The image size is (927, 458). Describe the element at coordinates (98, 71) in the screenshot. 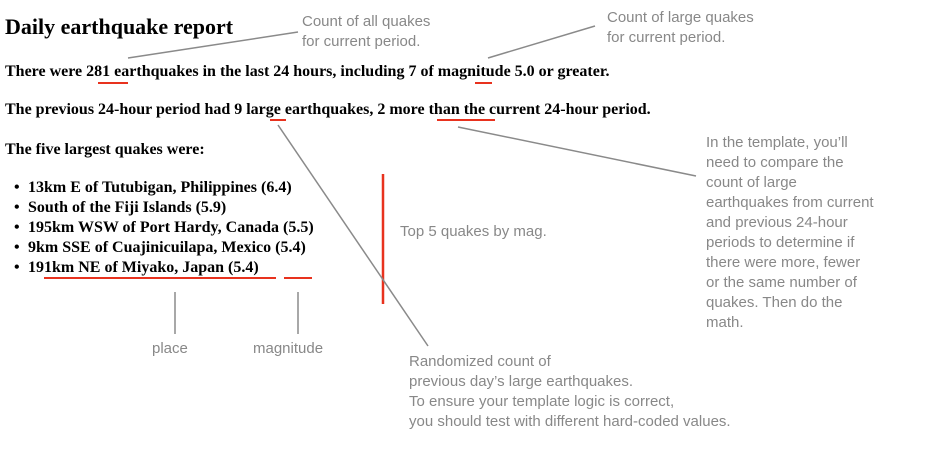

I see `total-count: 281` at that location.